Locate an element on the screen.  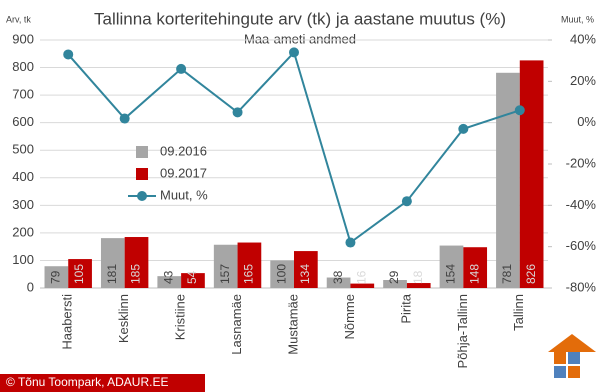
y2-tick-label: -60% is located at coordinates (581, 245).